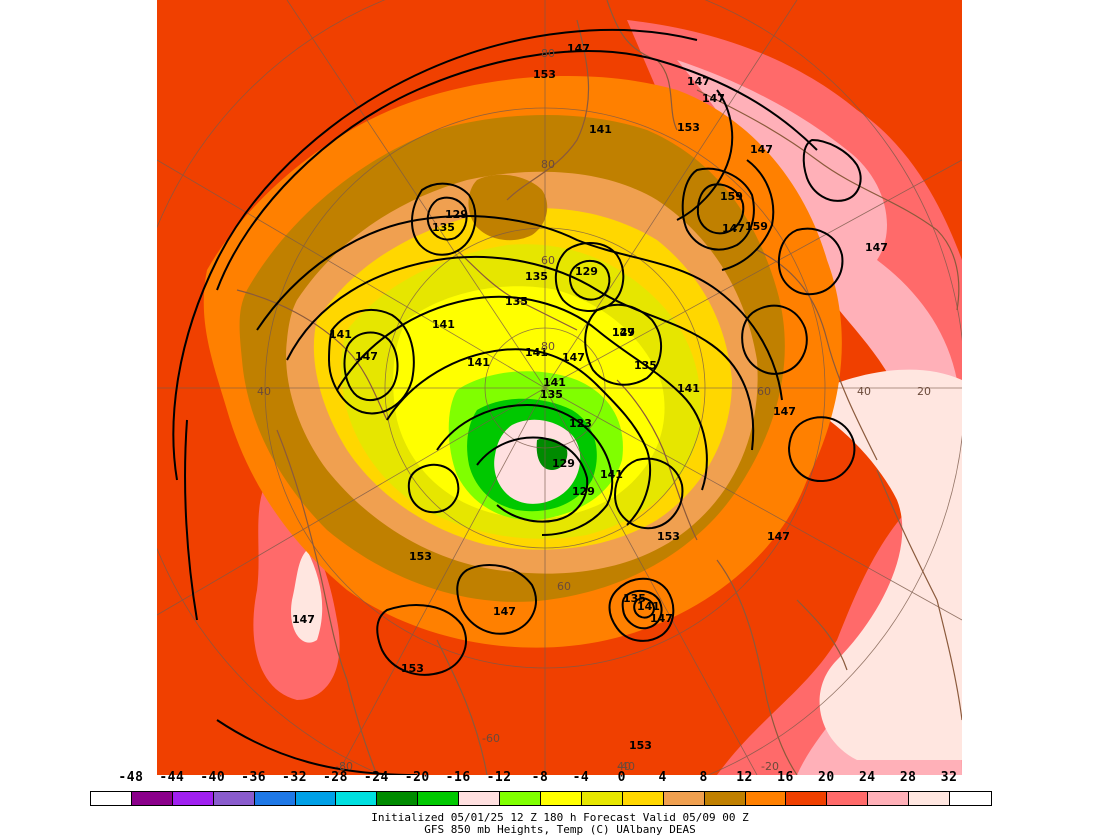 The image size is (1120, 840). What do you see at coordinates (335, 777) in the screenshot?
I see `colorbar-tick-label: -28` at bounding box center [335, 777].